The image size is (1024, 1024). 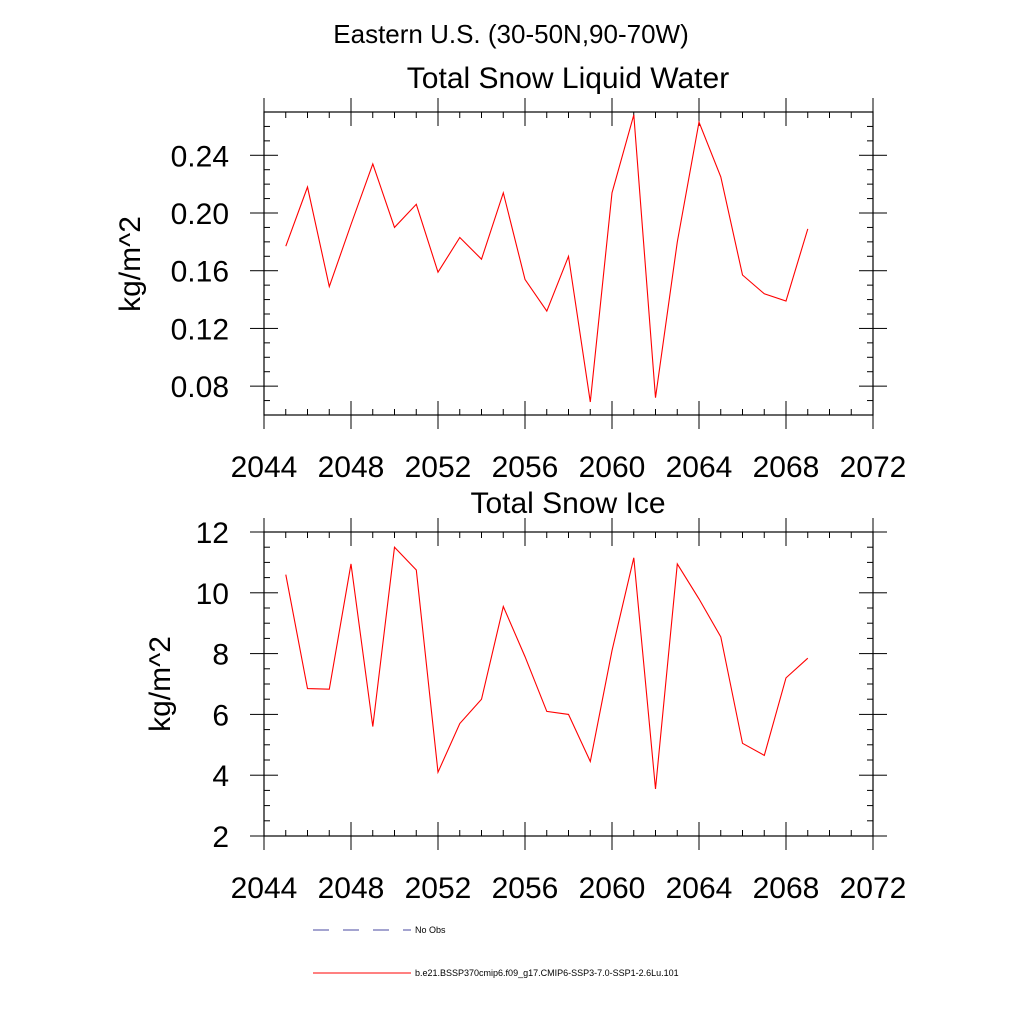 What do you see at coordinates (220, 655) in the screenshot?
I see `panel-2-ytick-label: 8` at bounding box center [220, 655].